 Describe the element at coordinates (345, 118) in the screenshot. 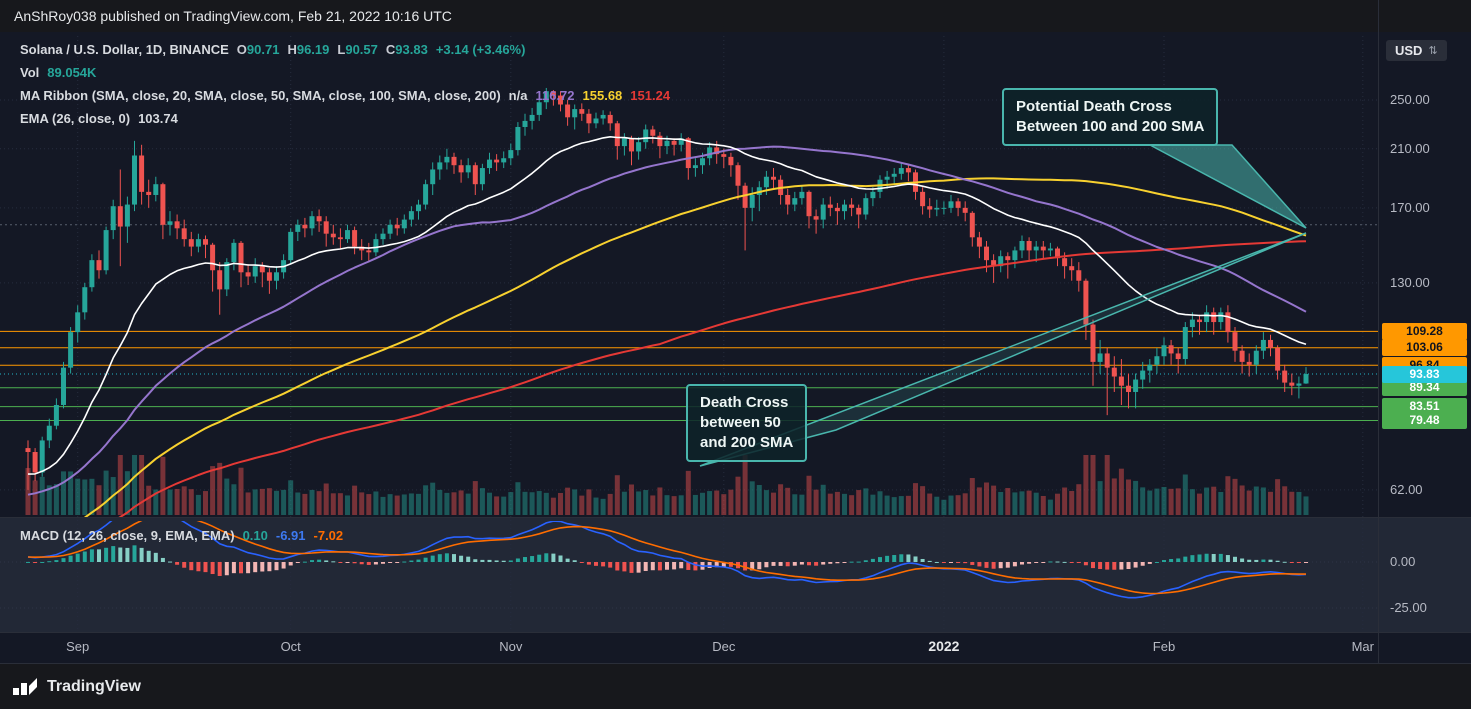

I see `ema-legend-row: EMA (26, close, 0) 103.74` at that location.